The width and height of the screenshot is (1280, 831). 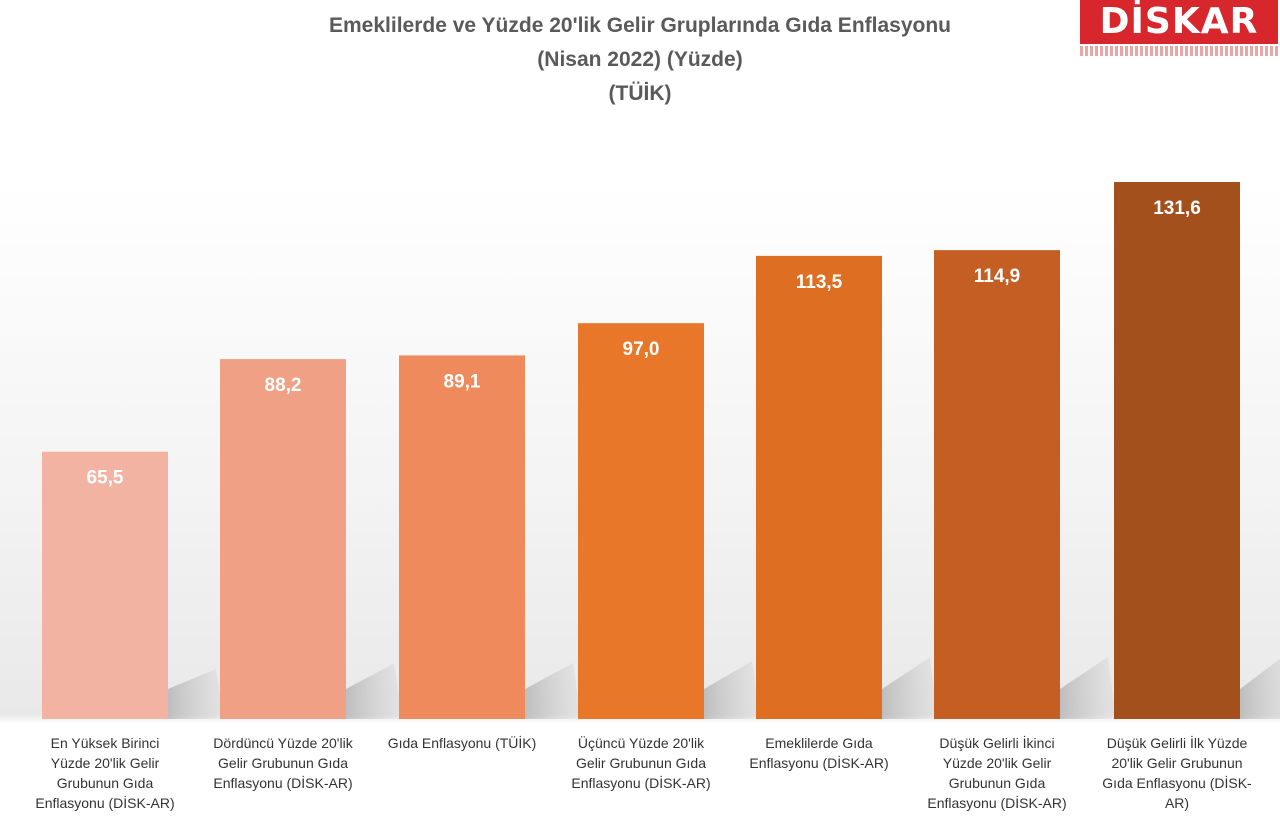 What do you see at coordinates (462, 381) in the screenshot?
I see `bar-value-label: 89,1` at bounding box center [462, 381].